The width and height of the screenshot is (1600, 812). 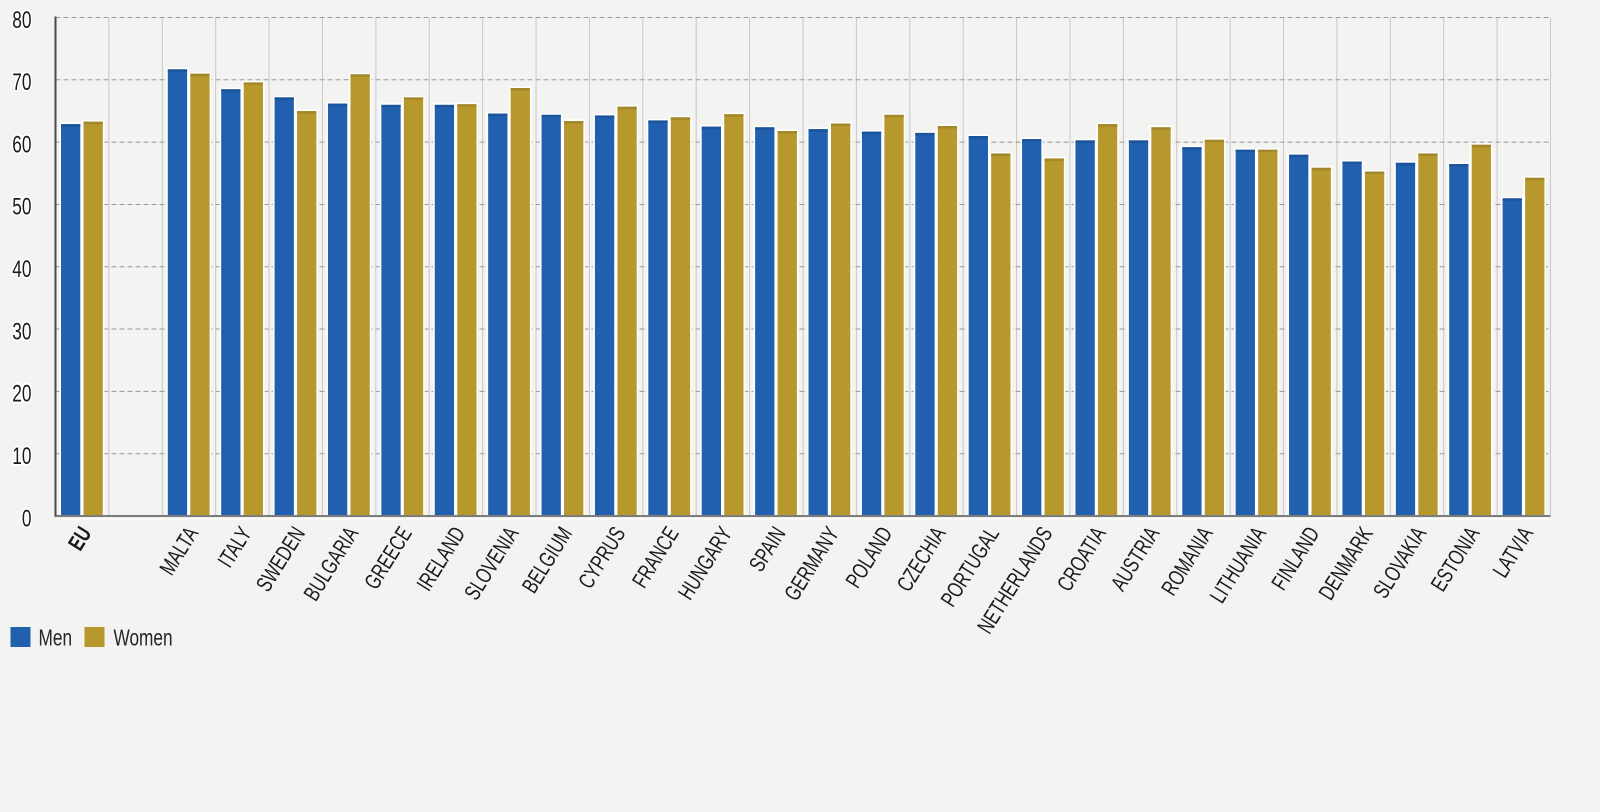 I want to click on svg-text: 20, so click(x=21, y=394).